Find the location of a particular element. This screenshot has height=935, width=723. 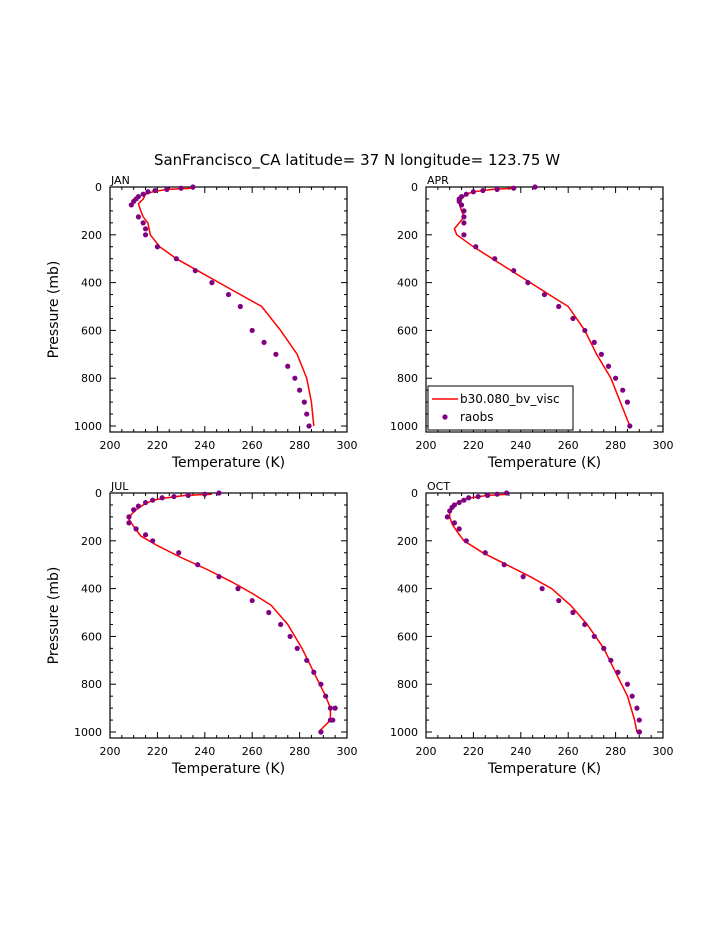

panel-label: OCT is located at coordinates (438, 486).